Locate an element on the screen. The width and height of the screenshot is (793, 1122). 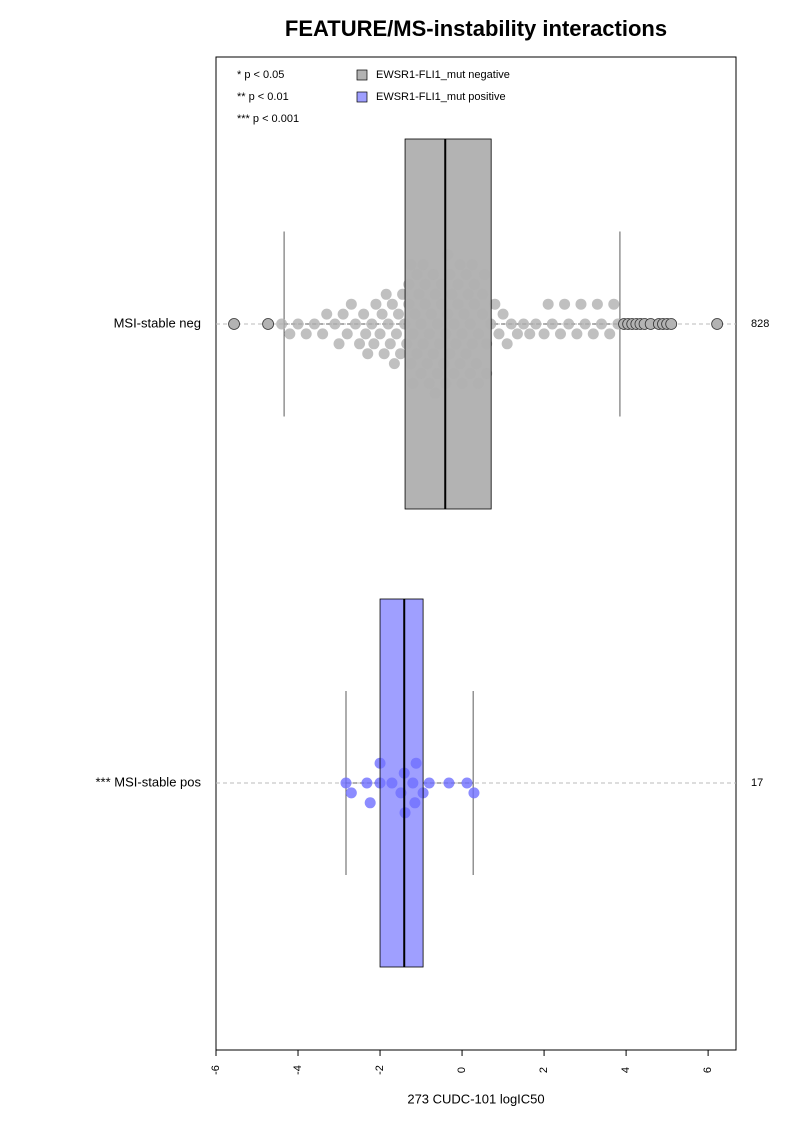
count-label: 17 is located at coordinates (757, 783).